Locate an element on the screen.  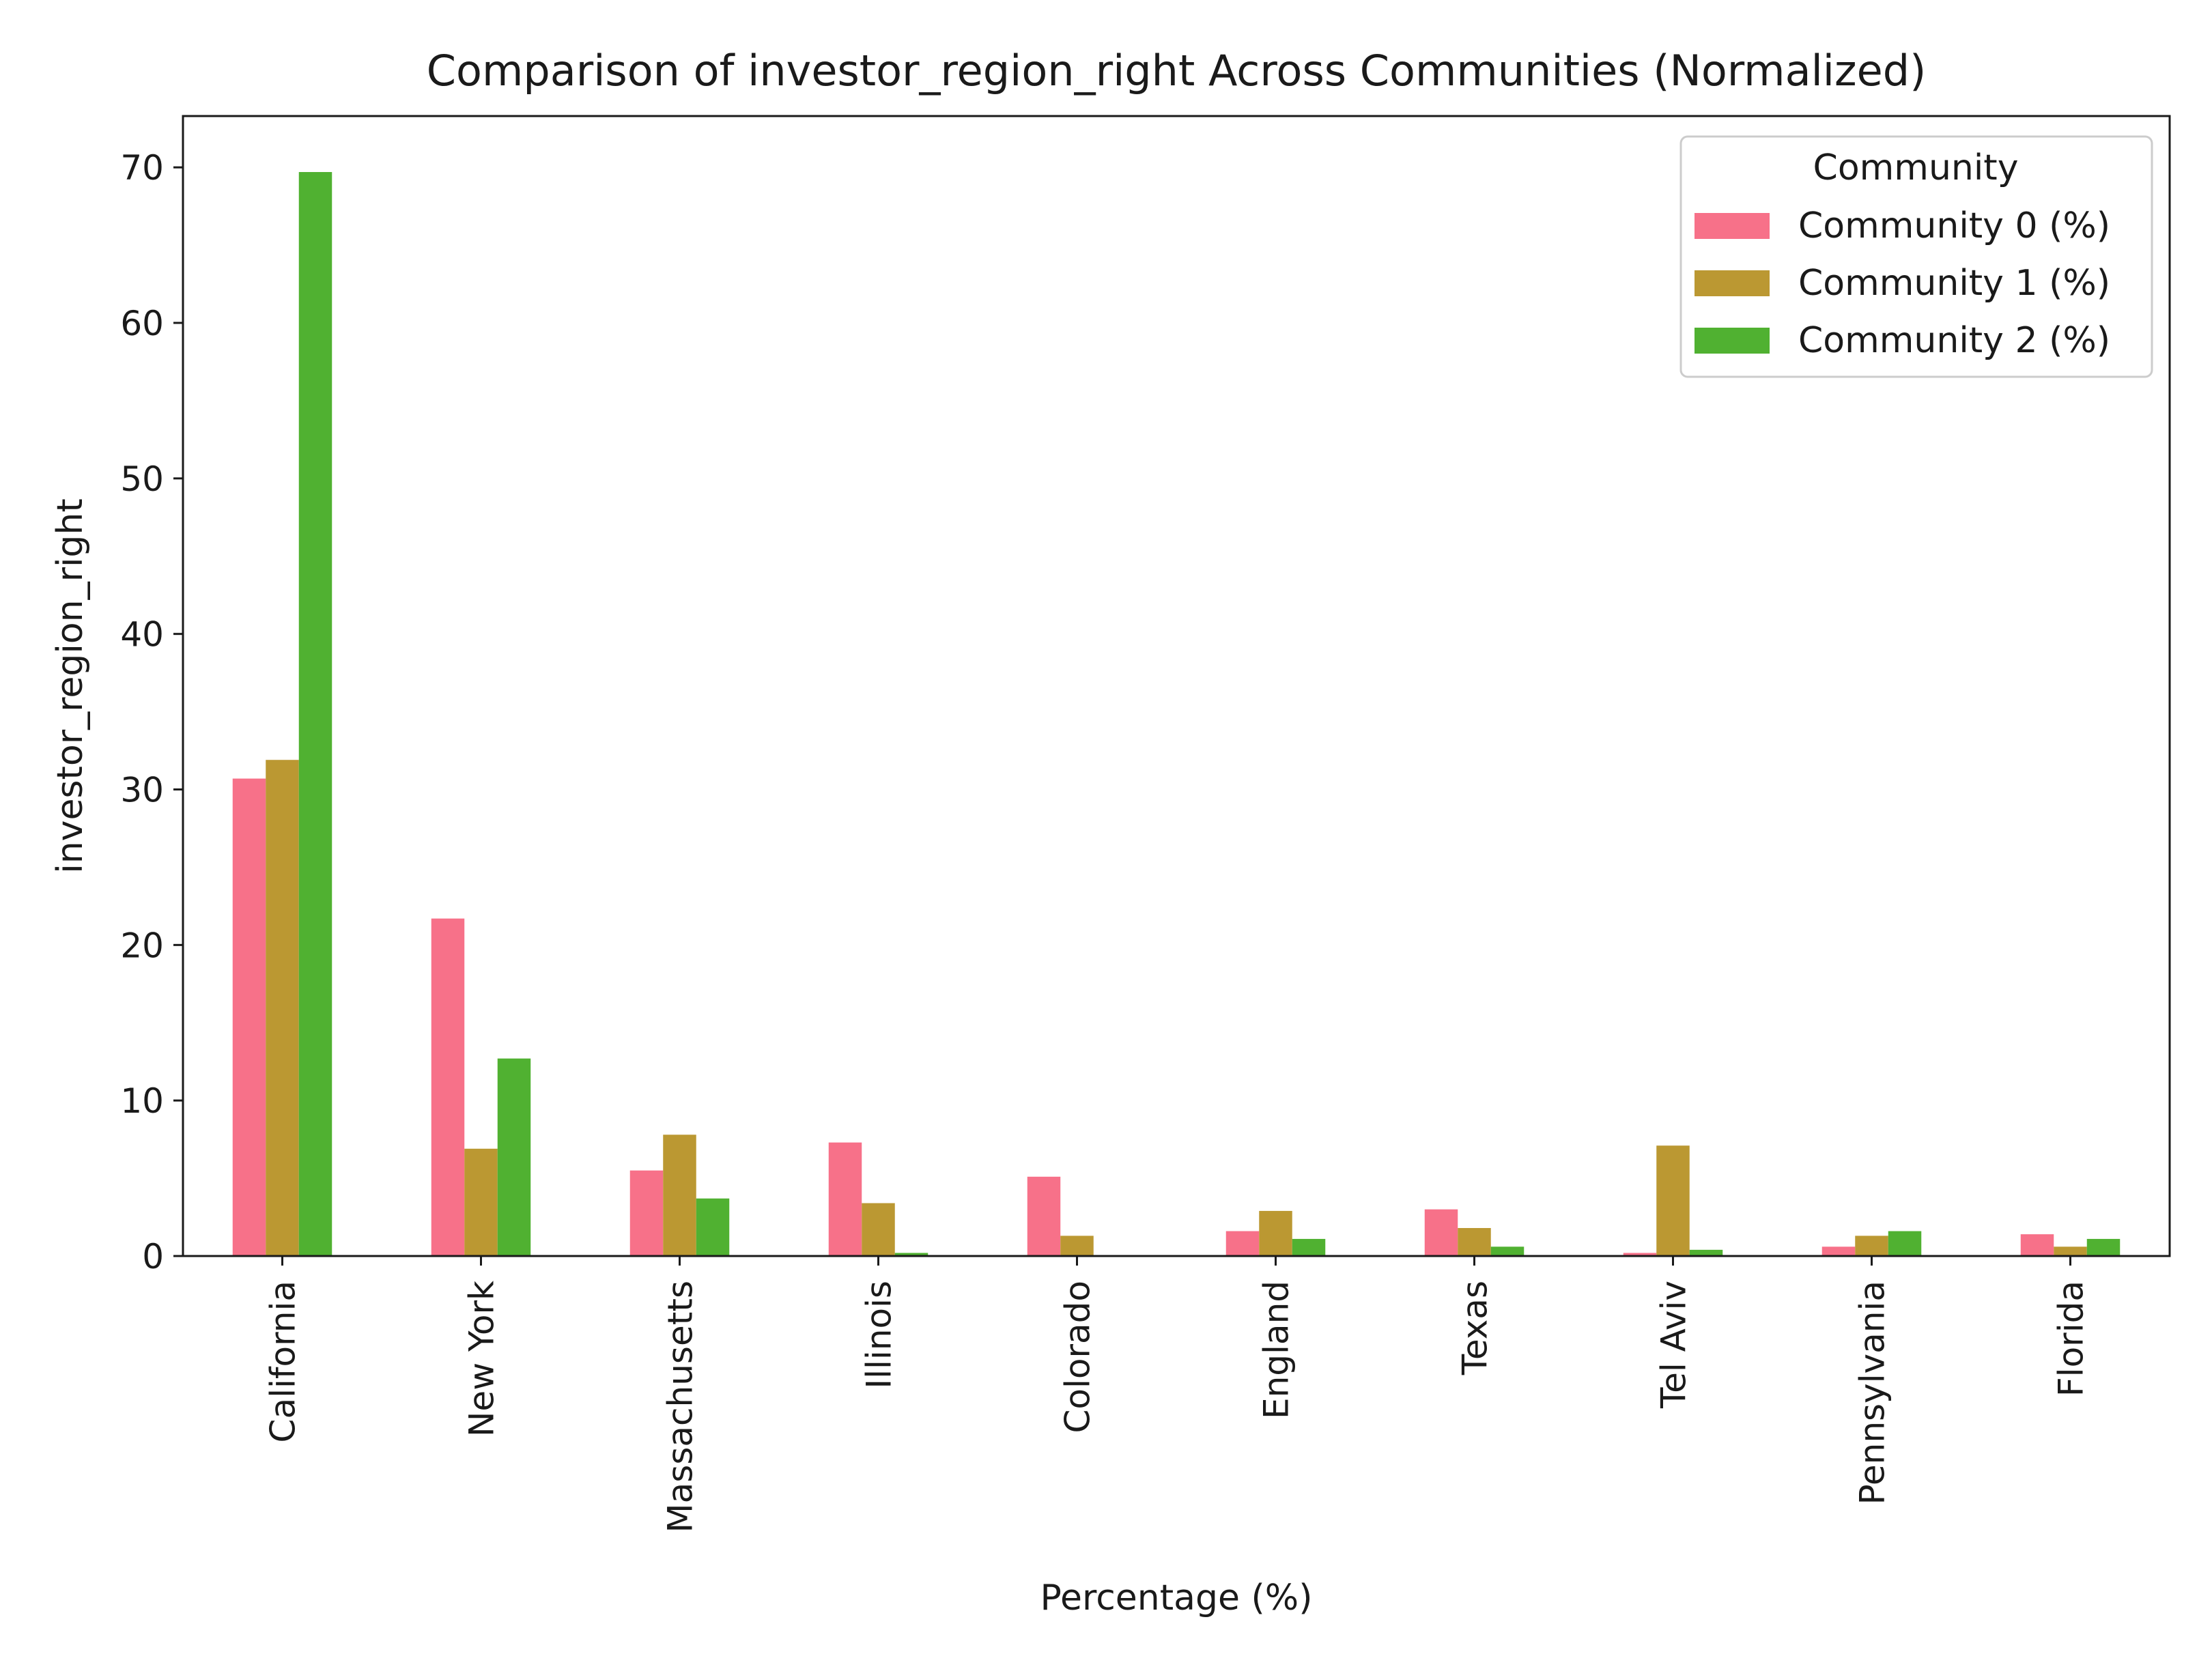
x-tick-label: New York is located at coordinates (482, 1359).